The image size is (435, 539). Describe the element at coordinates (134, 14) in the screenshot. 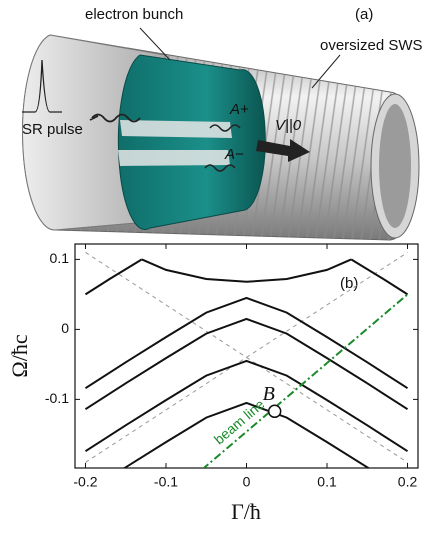

I see `label: electron bunch` at that location.